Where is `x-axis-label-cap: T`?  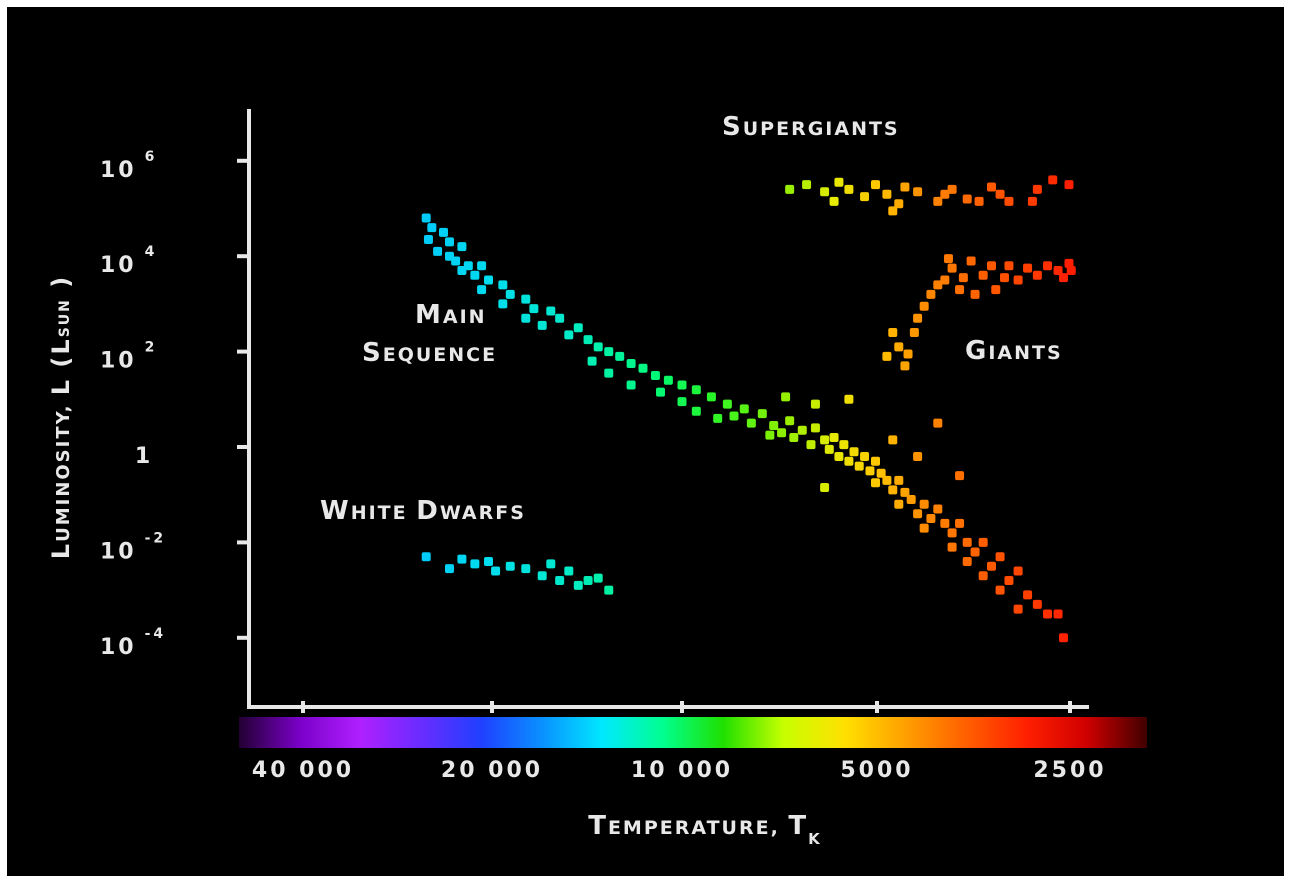 x-axis-label-cap: T is located at coordinates (598, 826).